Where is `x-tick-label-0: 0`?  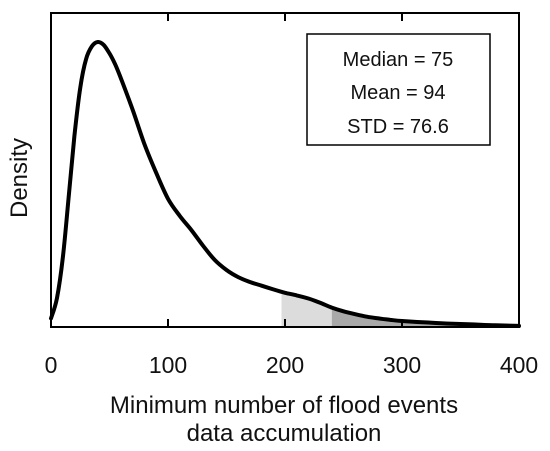
x-tick-label-0: 0 is located at coordinates (51, 365).